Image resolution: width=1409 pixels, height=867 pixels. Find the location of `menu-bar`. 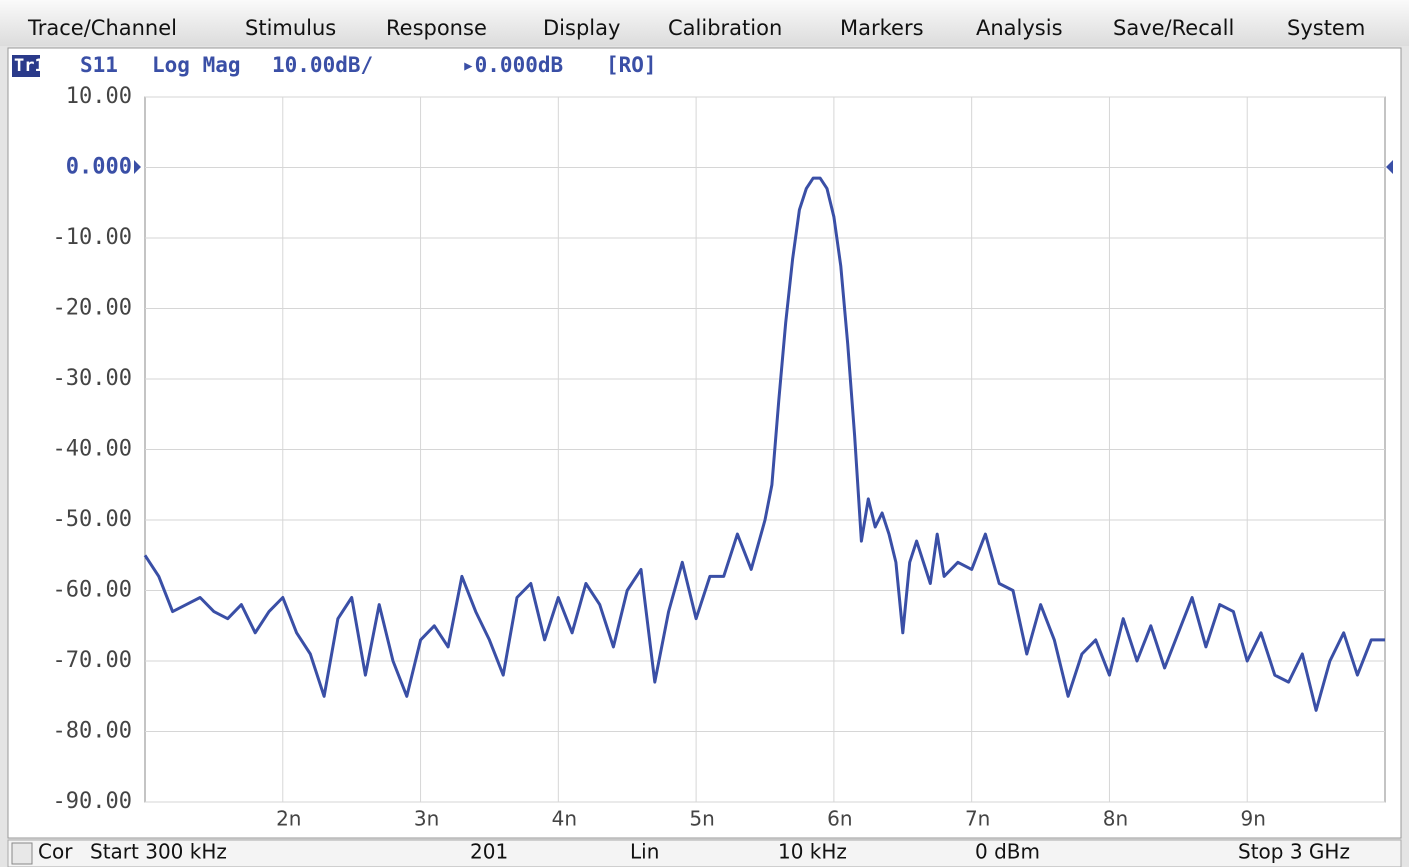

menu-bar is located at coordinates (704, 23).